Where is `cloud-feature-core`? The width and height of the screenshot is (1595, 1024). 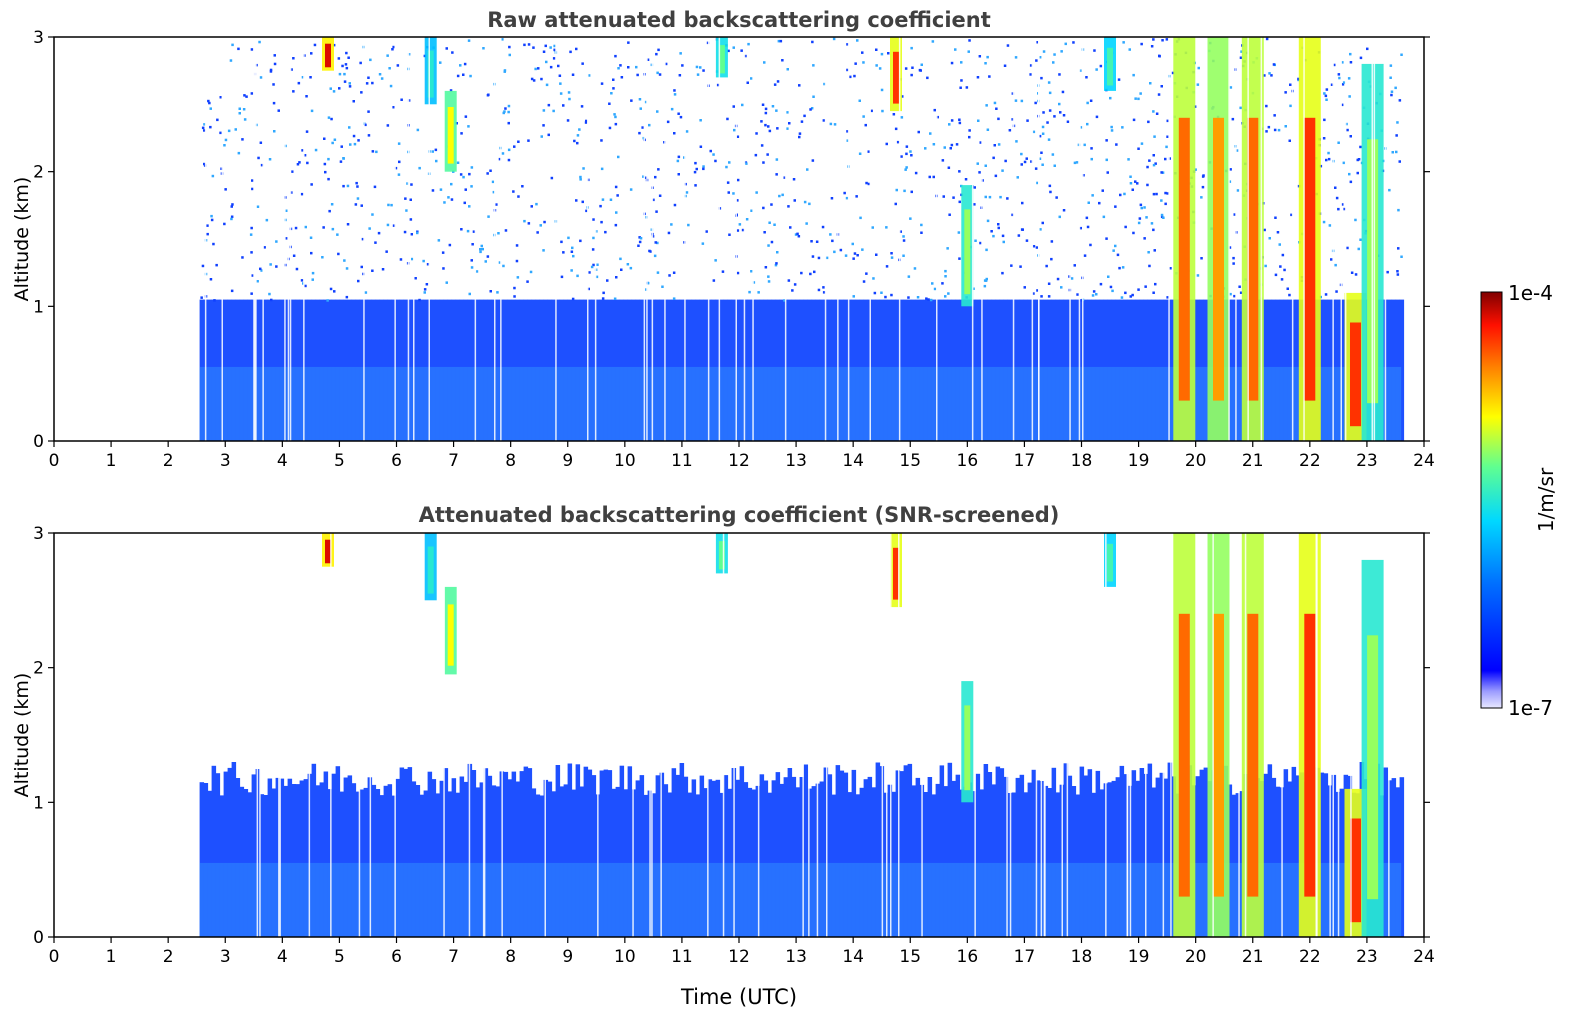 cloud-feature-core is located at coordinates (967, 252).